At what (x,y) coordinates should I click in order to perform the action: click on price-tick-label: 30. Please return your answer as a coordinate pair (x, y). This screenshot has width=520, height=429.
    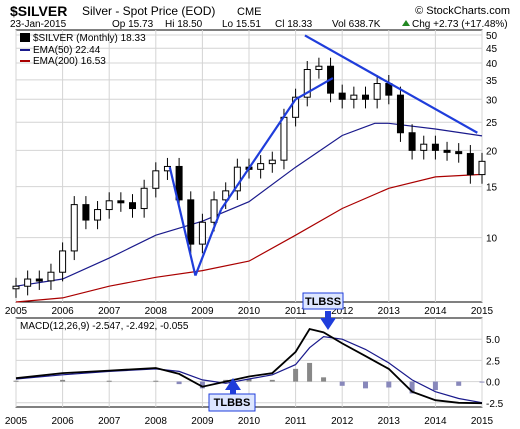
    Looking at the image, I should click on (492, 100).